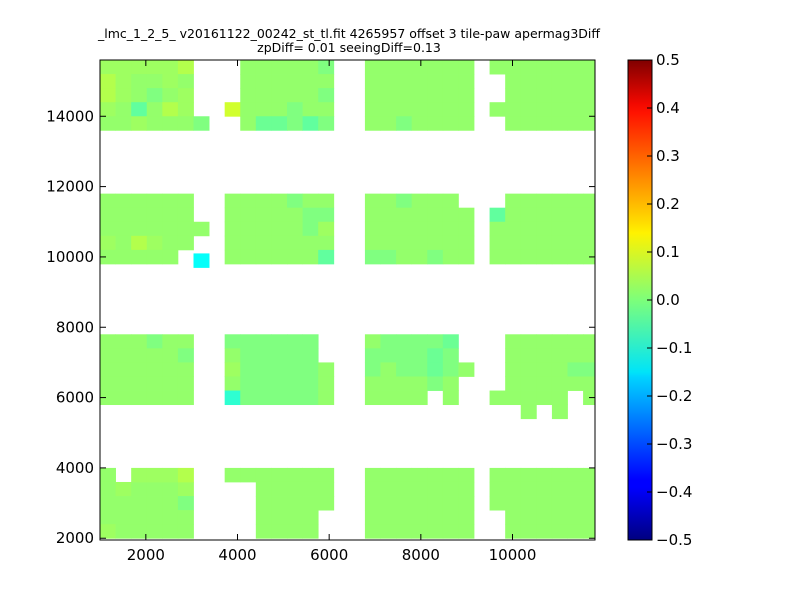 Image resolution: width=800 pixels, height=600 pixels. Describe the element at coordinates (668, 60) in the screenshot. I see `colorbar-tick-label: 0.5` at that location.